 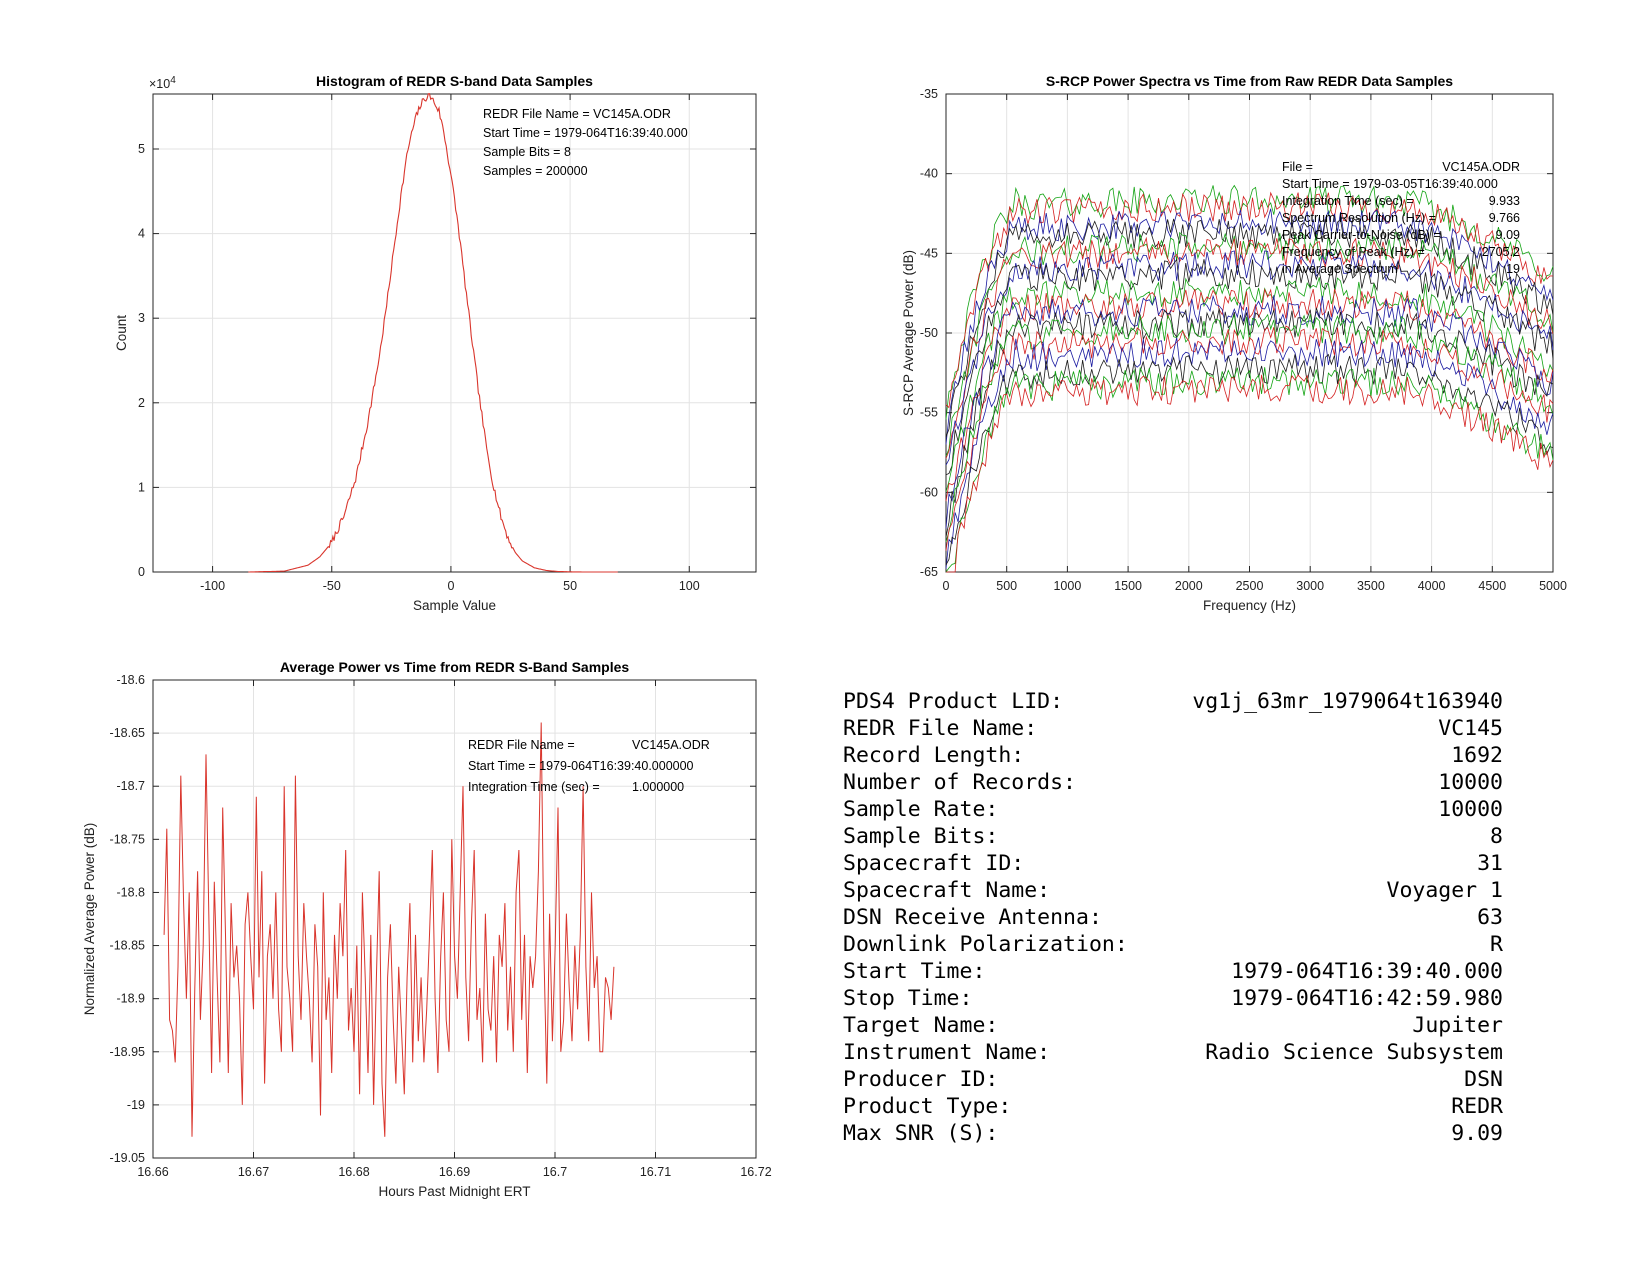 I want to click on y-tick-label: 5, so click(x=141, y=149).